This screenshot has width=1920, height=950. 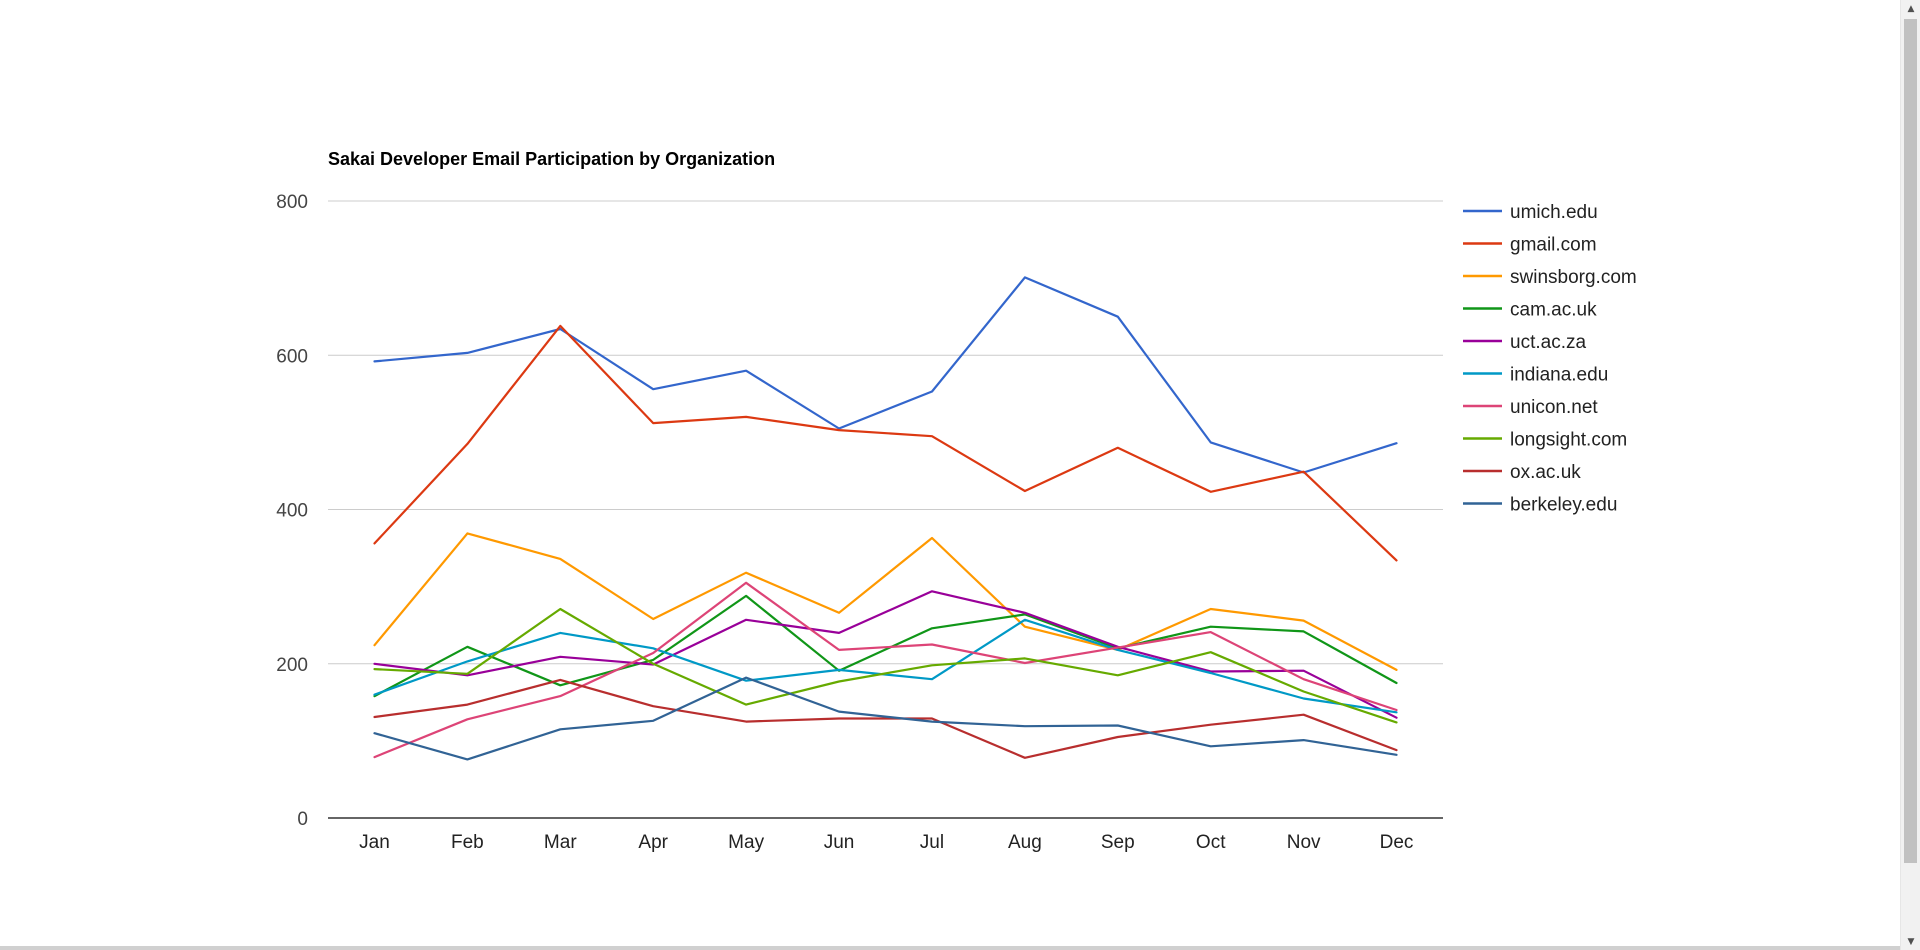 I want to click on scroll-down-arrow-icon: ▼, so click(x=1911, y=941).